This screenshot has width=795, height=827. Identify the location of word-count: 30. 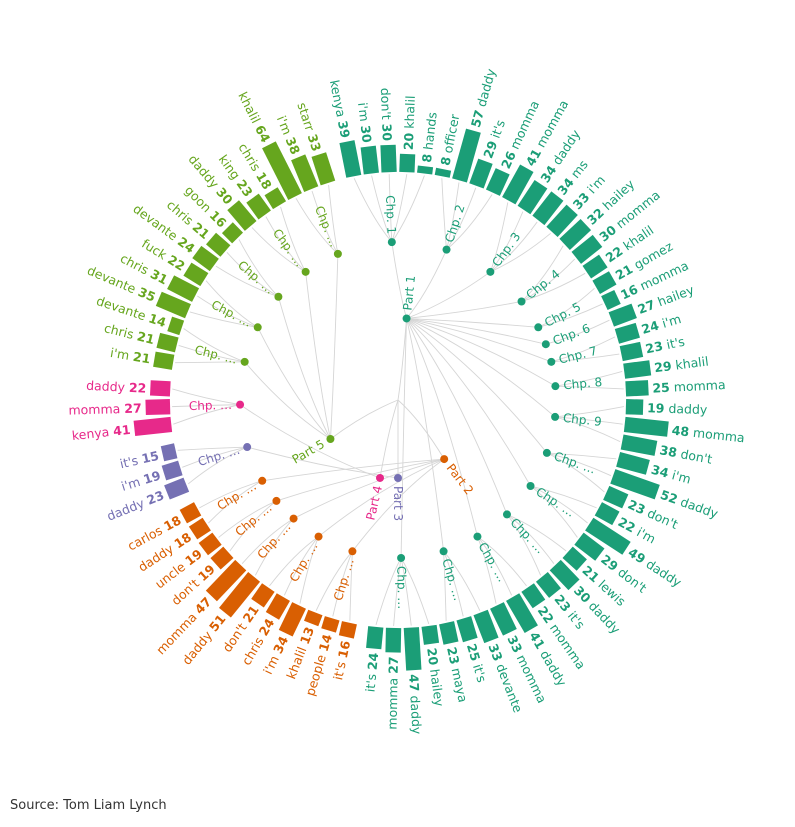
(366, 133).